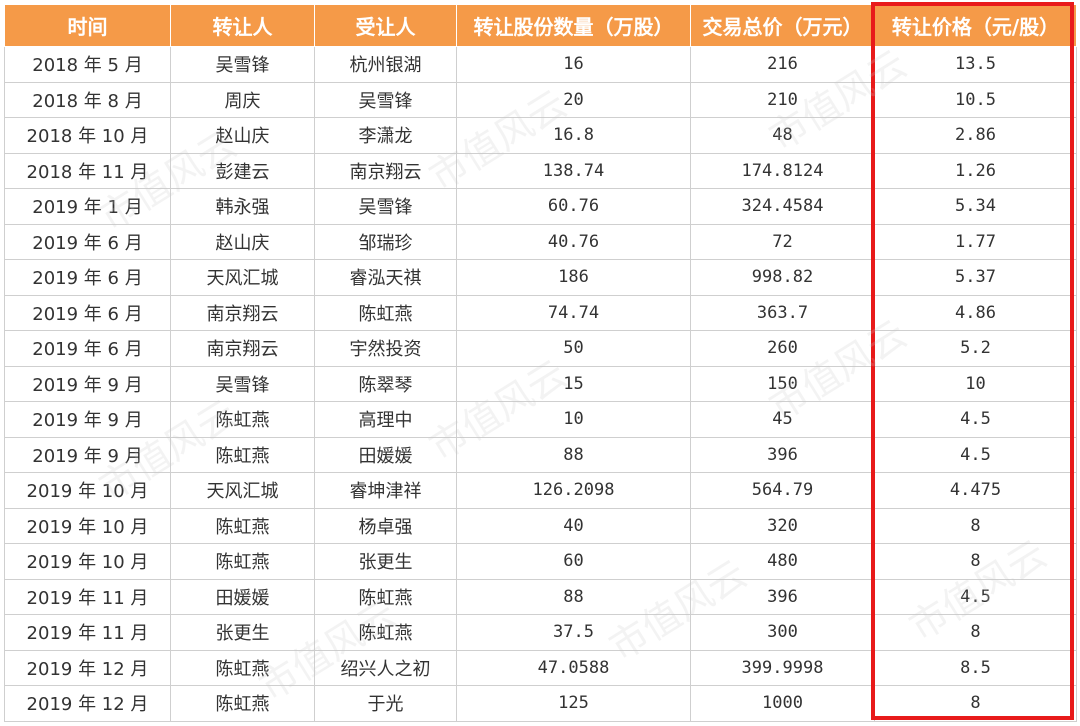  Describe the element at coordinates (540, 99) in the screenshot. I see `table-row: 2018 年 8 月周庆 吴雪锋 20 210 10.5` at that location.